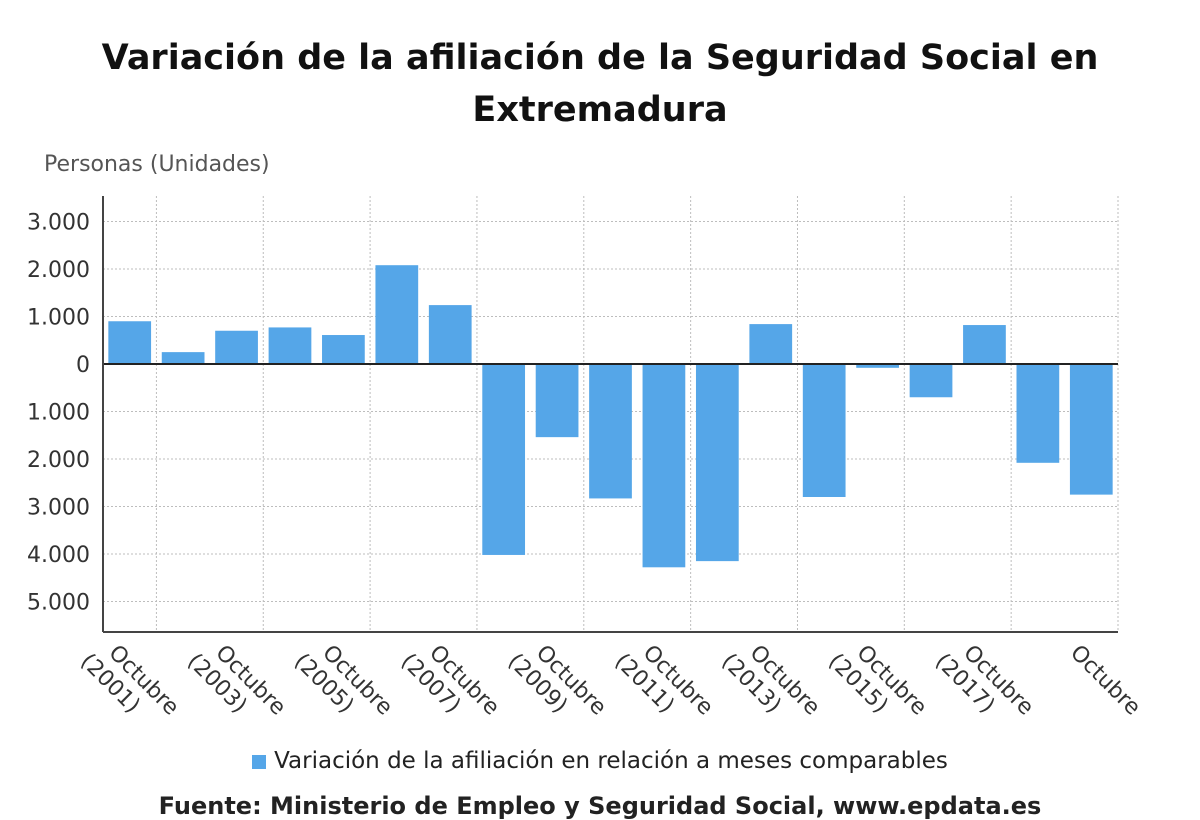 The width and height of the screenshot is (1200, 820). Describe the element at coordinates (83, 365) in the screenshot. I see `y-tick-label: 0` at that location.